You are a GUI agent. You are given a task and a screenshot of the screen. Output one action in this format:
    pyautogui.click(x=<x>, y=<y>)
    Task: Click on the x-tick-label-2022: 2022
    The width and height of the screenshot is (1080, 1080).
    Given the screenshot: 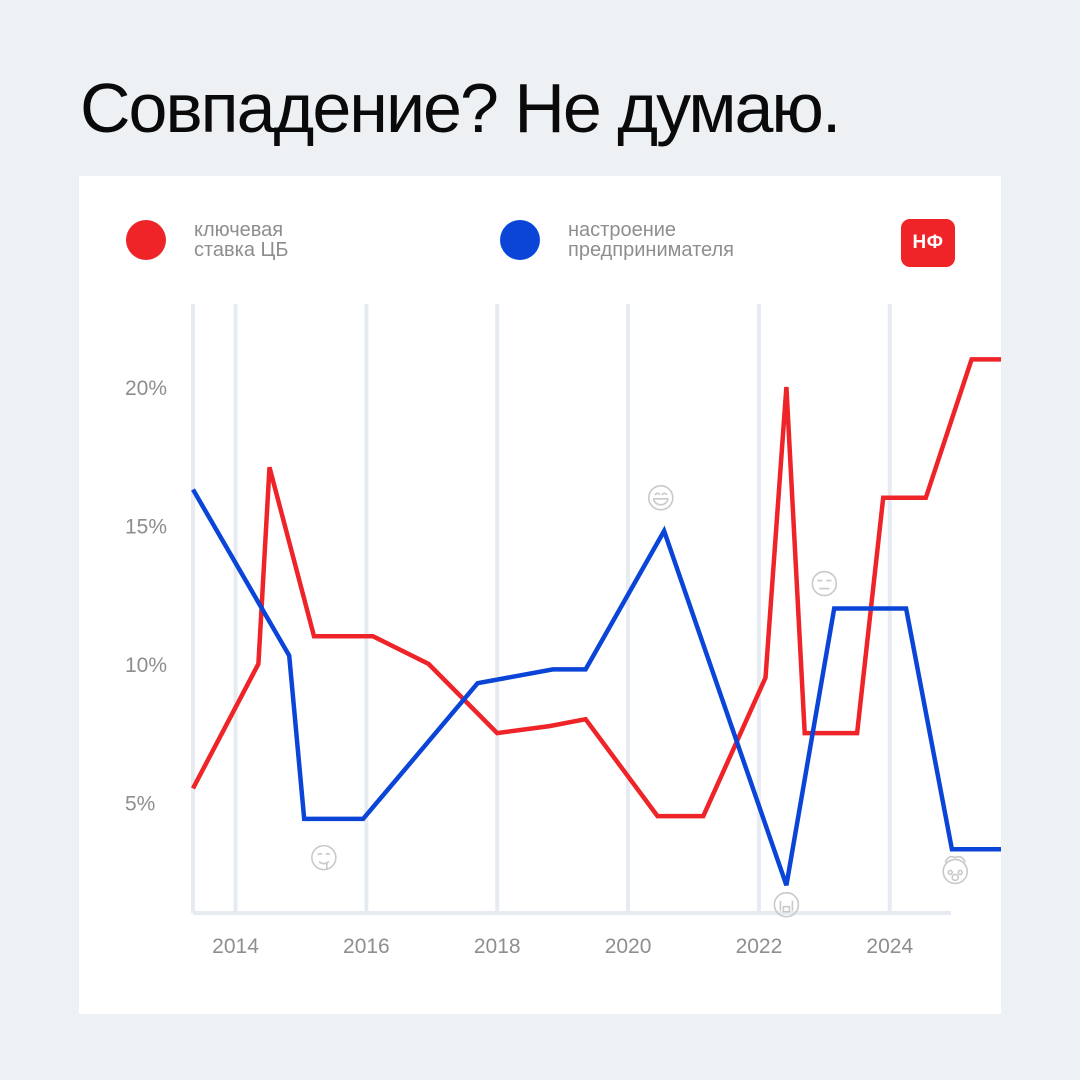 What is the action you would take?
    pyautogui.click(x=759, y=946)
    